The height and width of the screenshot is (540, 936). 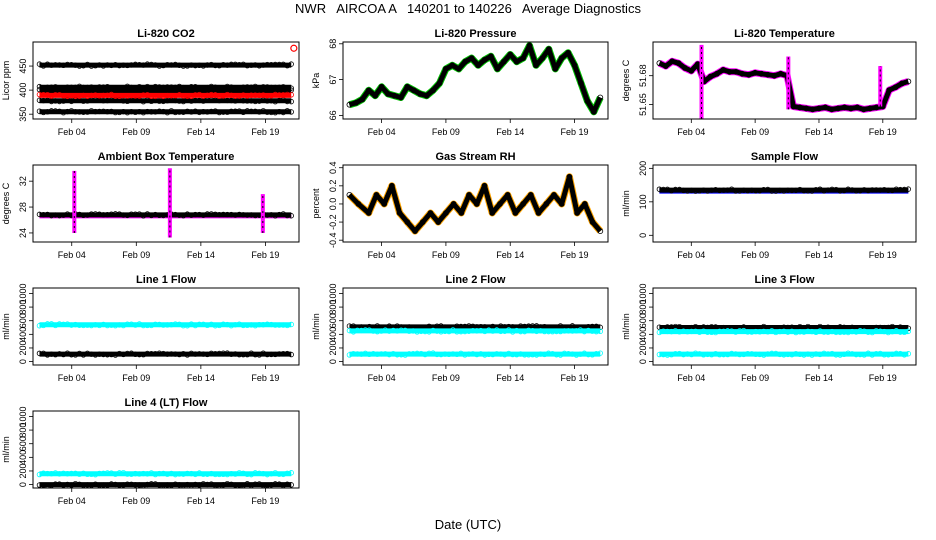 I want to click on y-axis-label: percent, so click(x=316, y=203).